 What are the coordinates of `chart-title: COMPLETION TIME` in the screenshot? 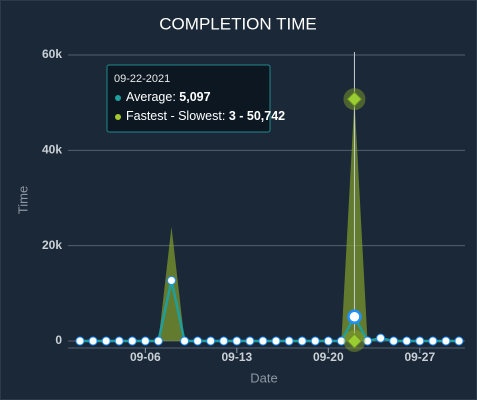 It's located at (237, 23).